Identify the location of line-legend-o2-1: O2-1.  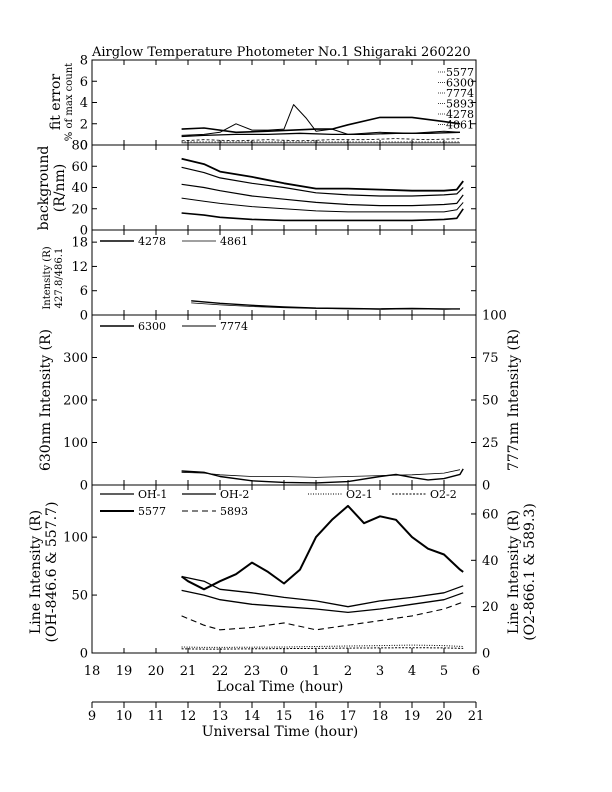
(359, 494).